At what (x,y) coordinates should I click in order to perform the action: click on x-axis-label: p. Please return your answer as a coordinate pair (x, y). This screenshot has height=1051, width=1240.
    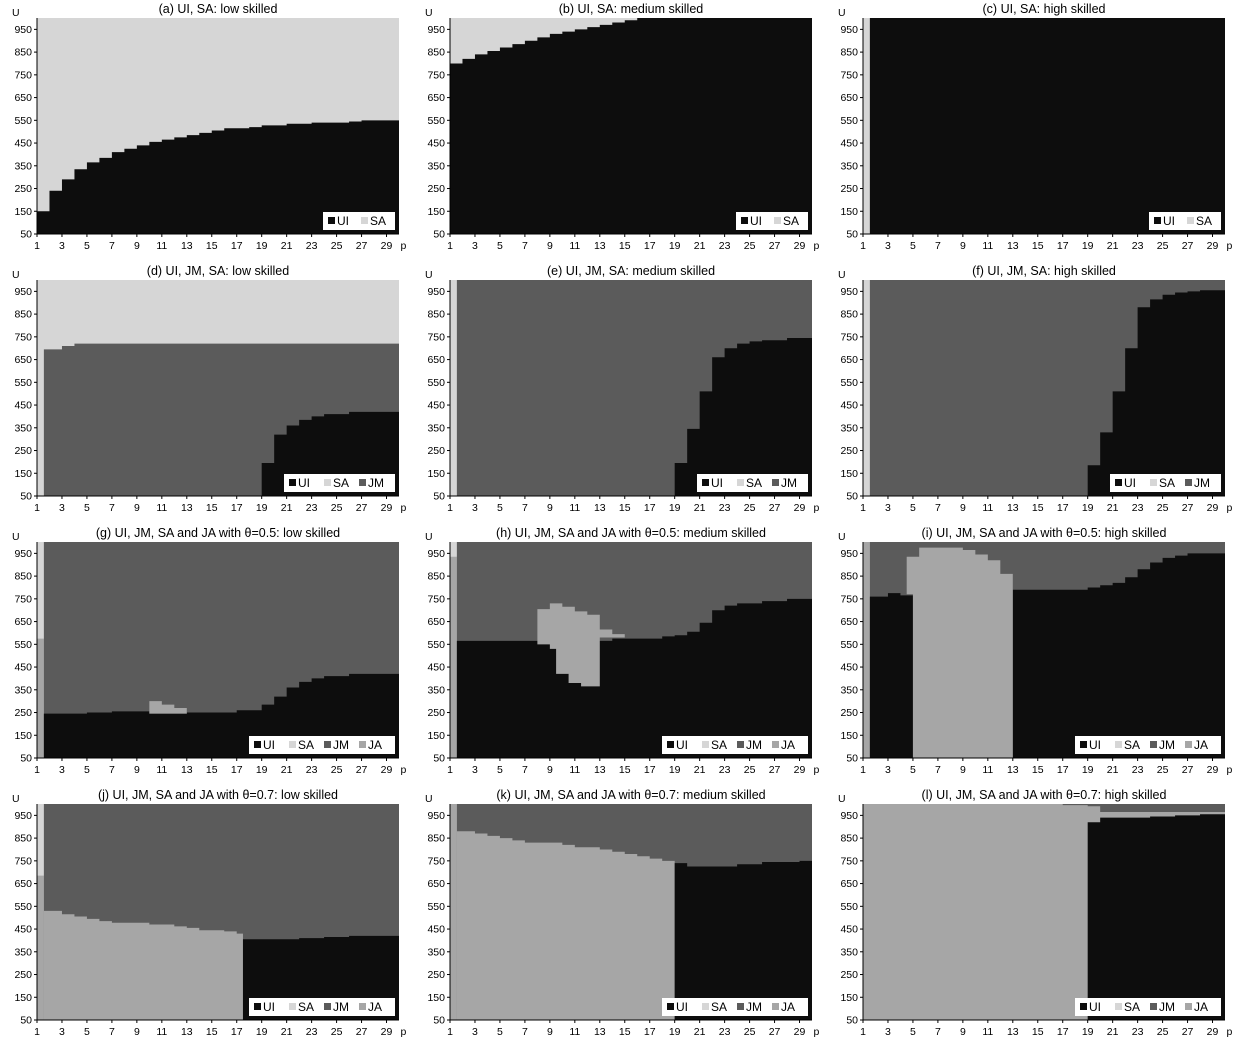
    Looking at the image, I should click on (1230, 1032).